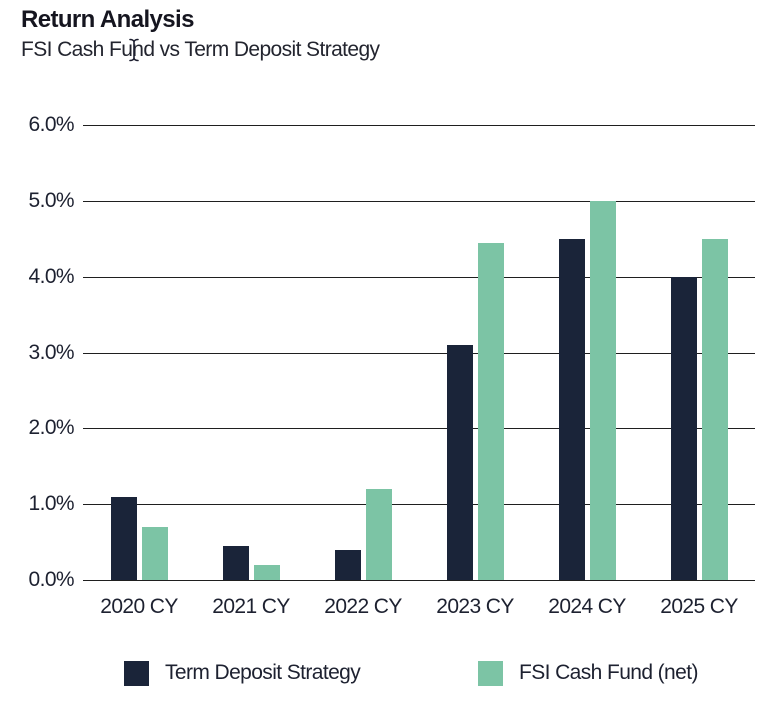 The image size is (780, 710). Describe the element at coordinates (51, 504) in the screenshot. I see `y-axis-tick-label: 1.0%` at that location.